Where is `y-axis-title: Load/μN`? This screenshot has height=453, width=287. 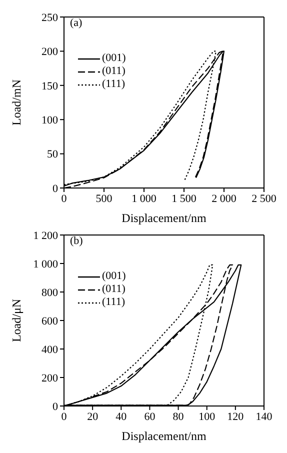
y-axis-title: Load/μN is located at coordinates (16, 320).